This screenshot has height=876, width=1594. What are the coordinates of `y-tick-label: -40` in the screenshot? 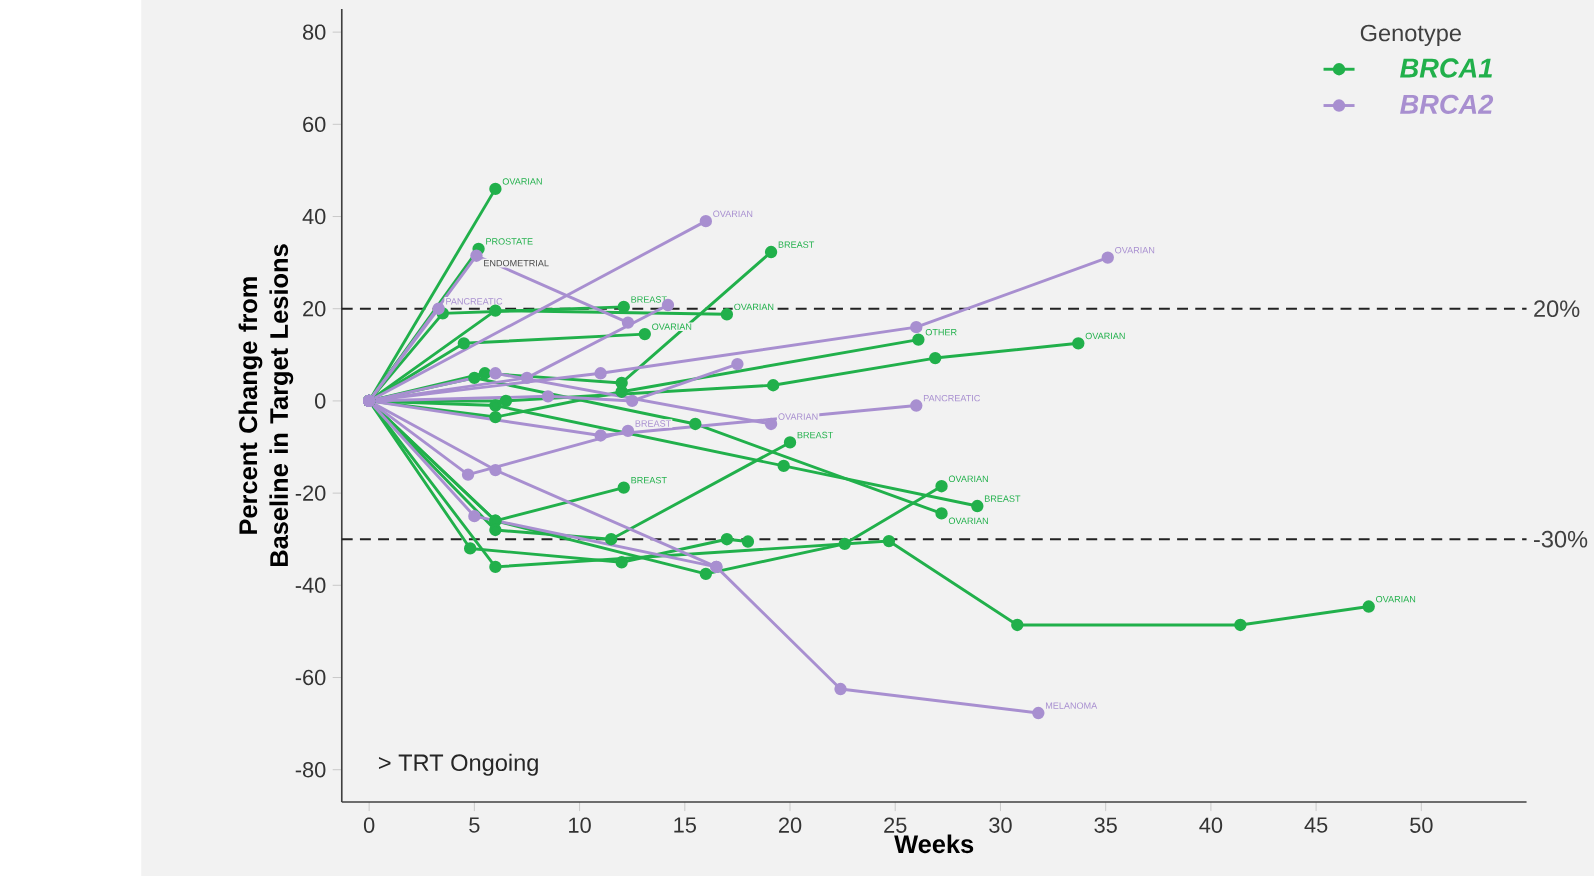 It's located at (310, 585).